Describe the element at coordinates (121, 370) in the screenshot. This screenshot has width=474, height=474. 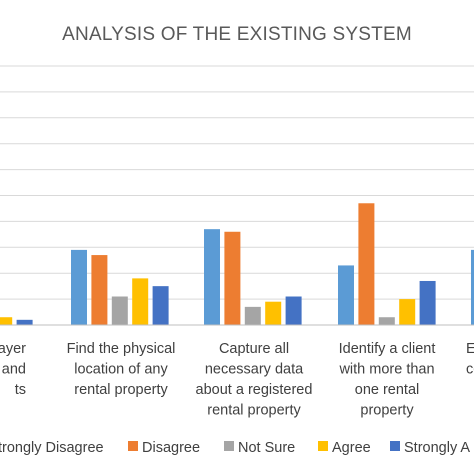
I see `category-label: location of any` at that location.